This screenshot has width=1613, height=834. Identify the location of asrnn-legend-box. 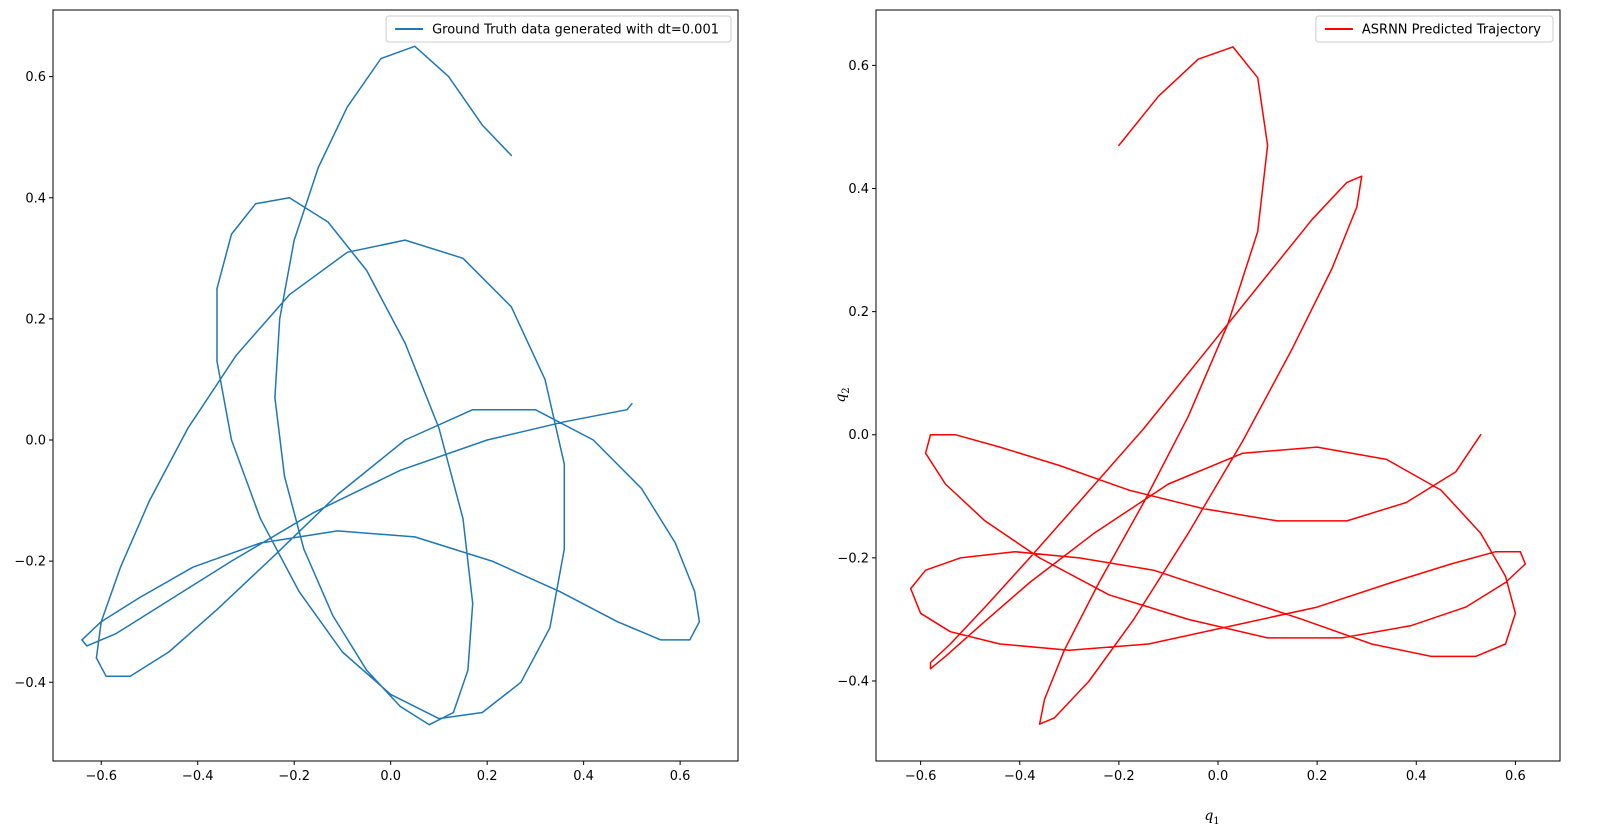
(1434, 29).